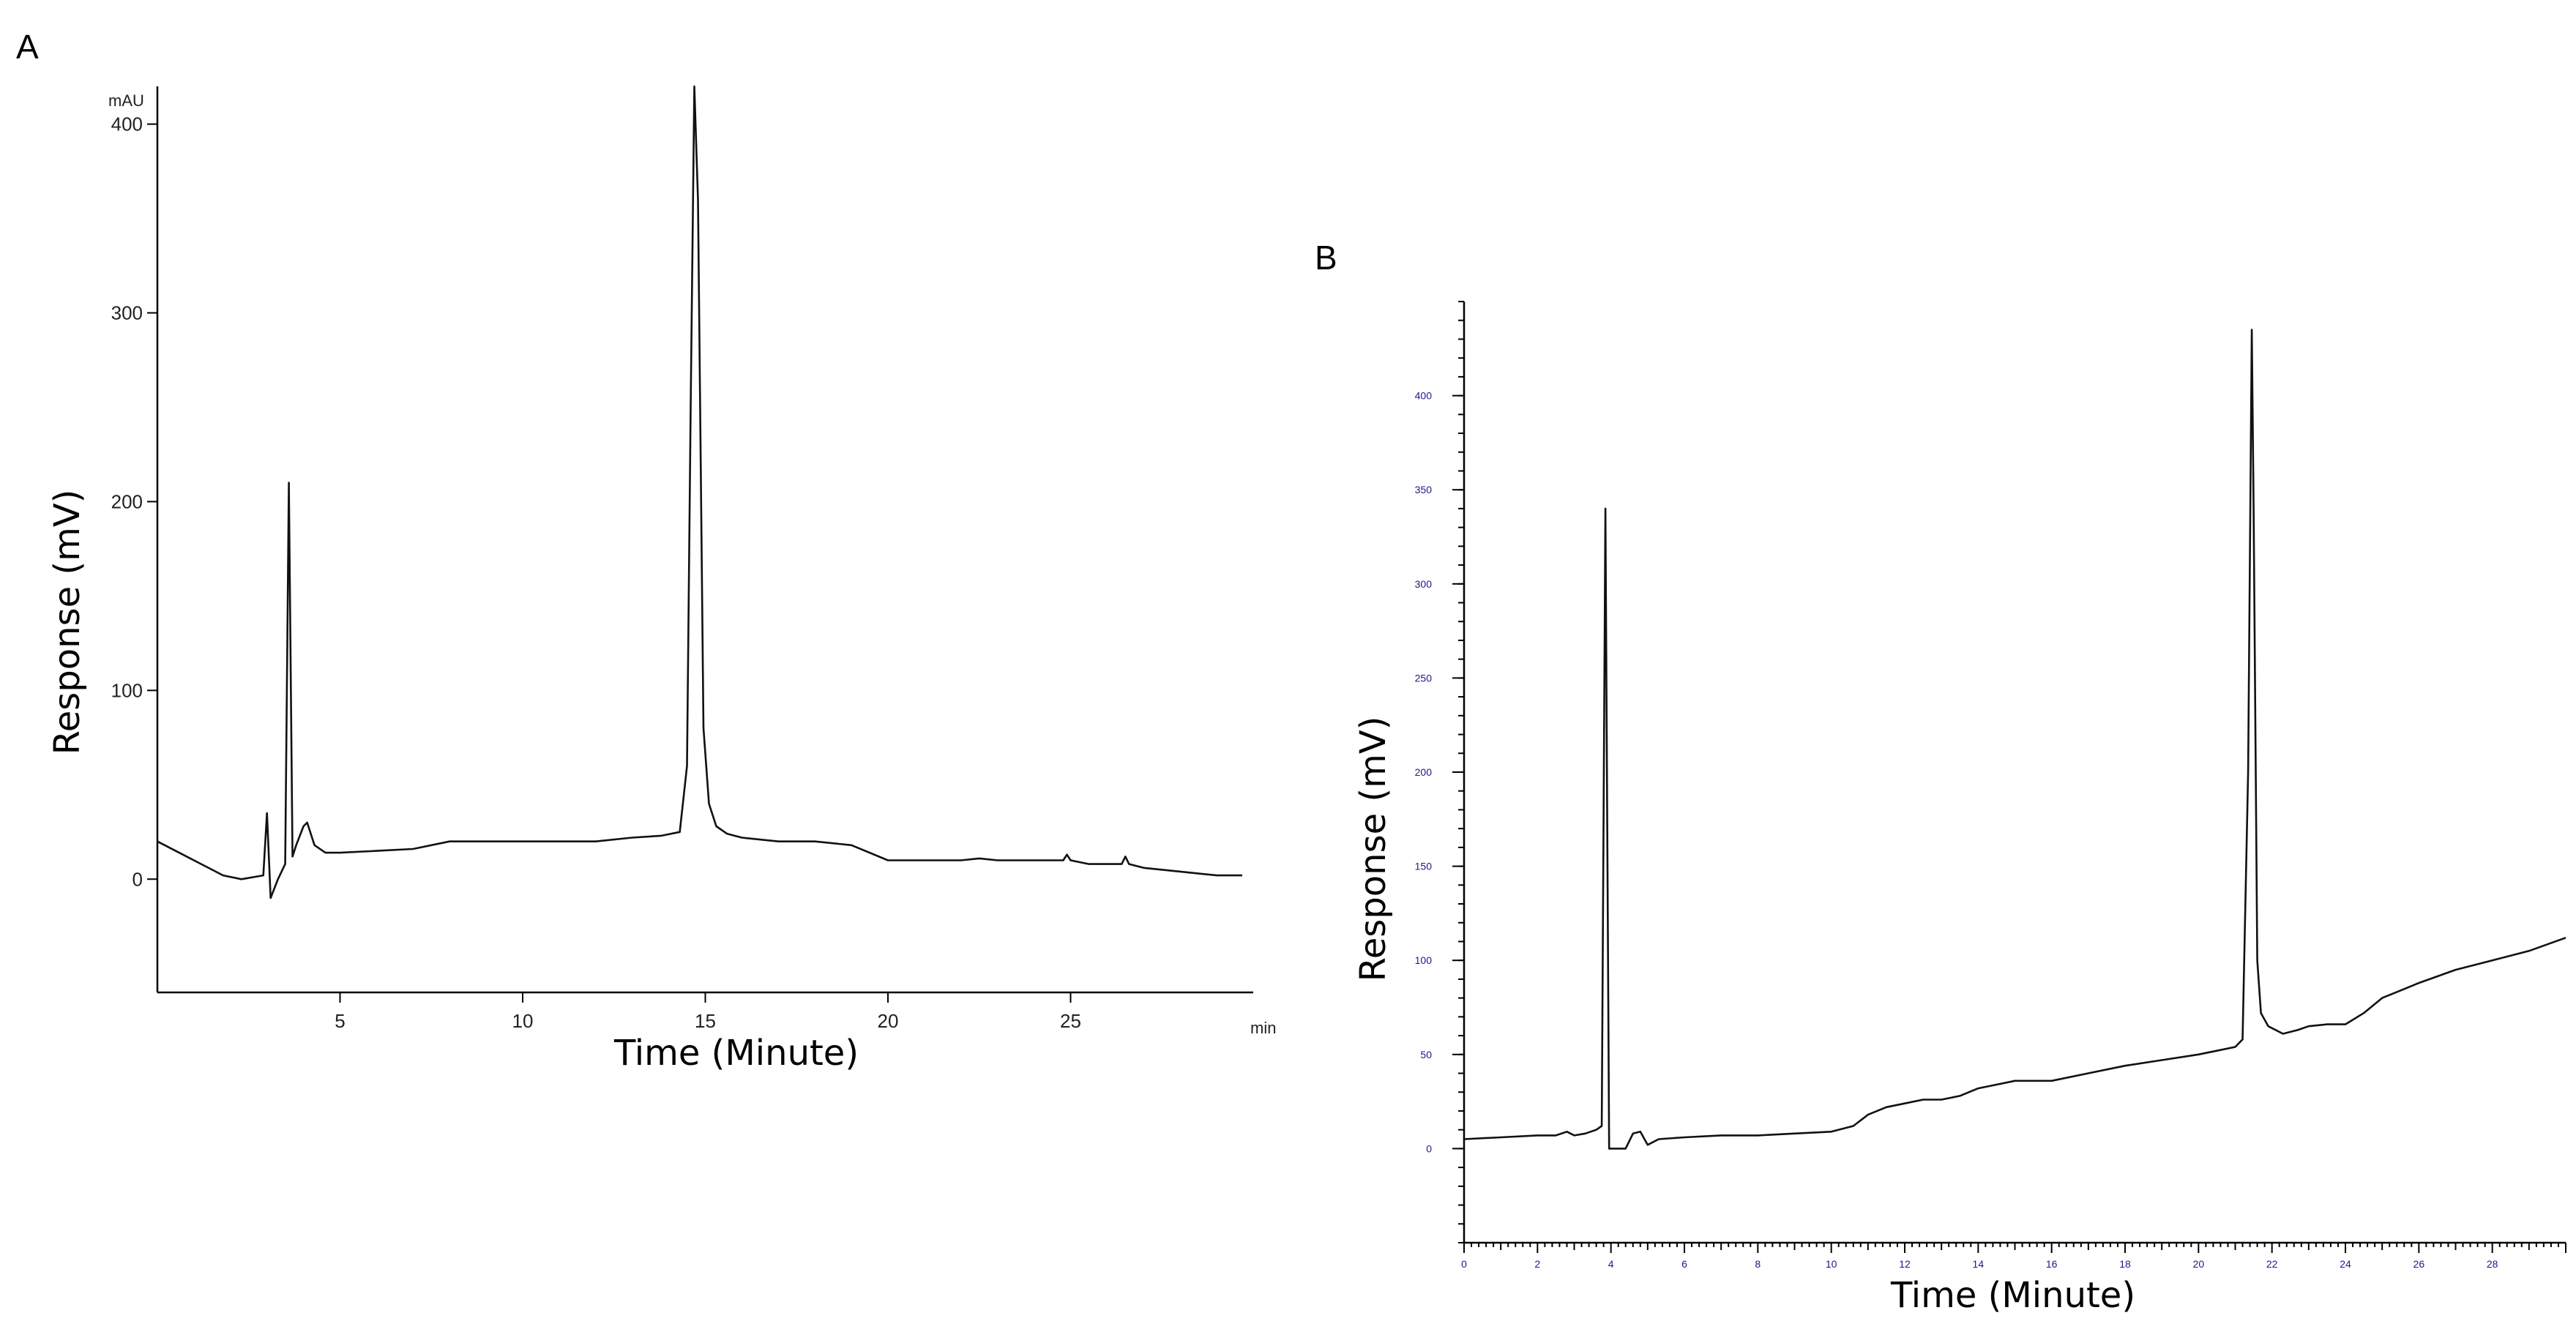 The width and height of the screenshot is (2576, 1332). Describe the element at coordinates (705, 1021) in the screenshot. I see `x-tick-label-a-2: 15` at that location.